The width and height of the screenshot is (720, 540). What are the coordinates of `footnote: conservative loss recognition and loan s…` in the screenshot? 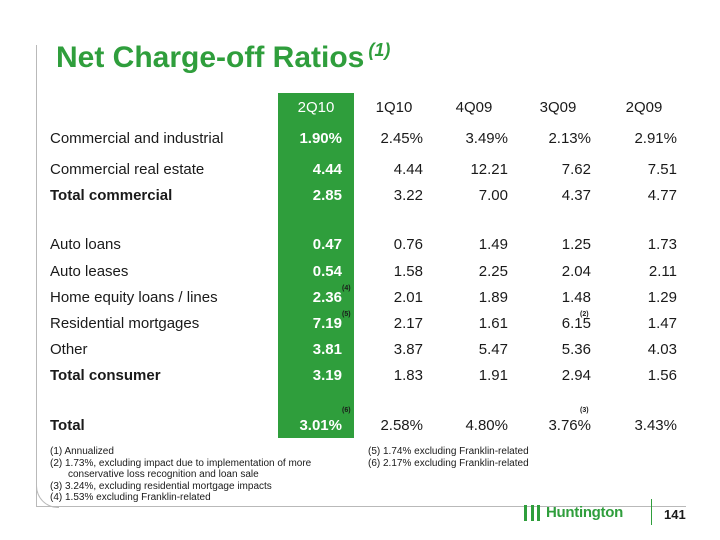 It's located at (163, 474).